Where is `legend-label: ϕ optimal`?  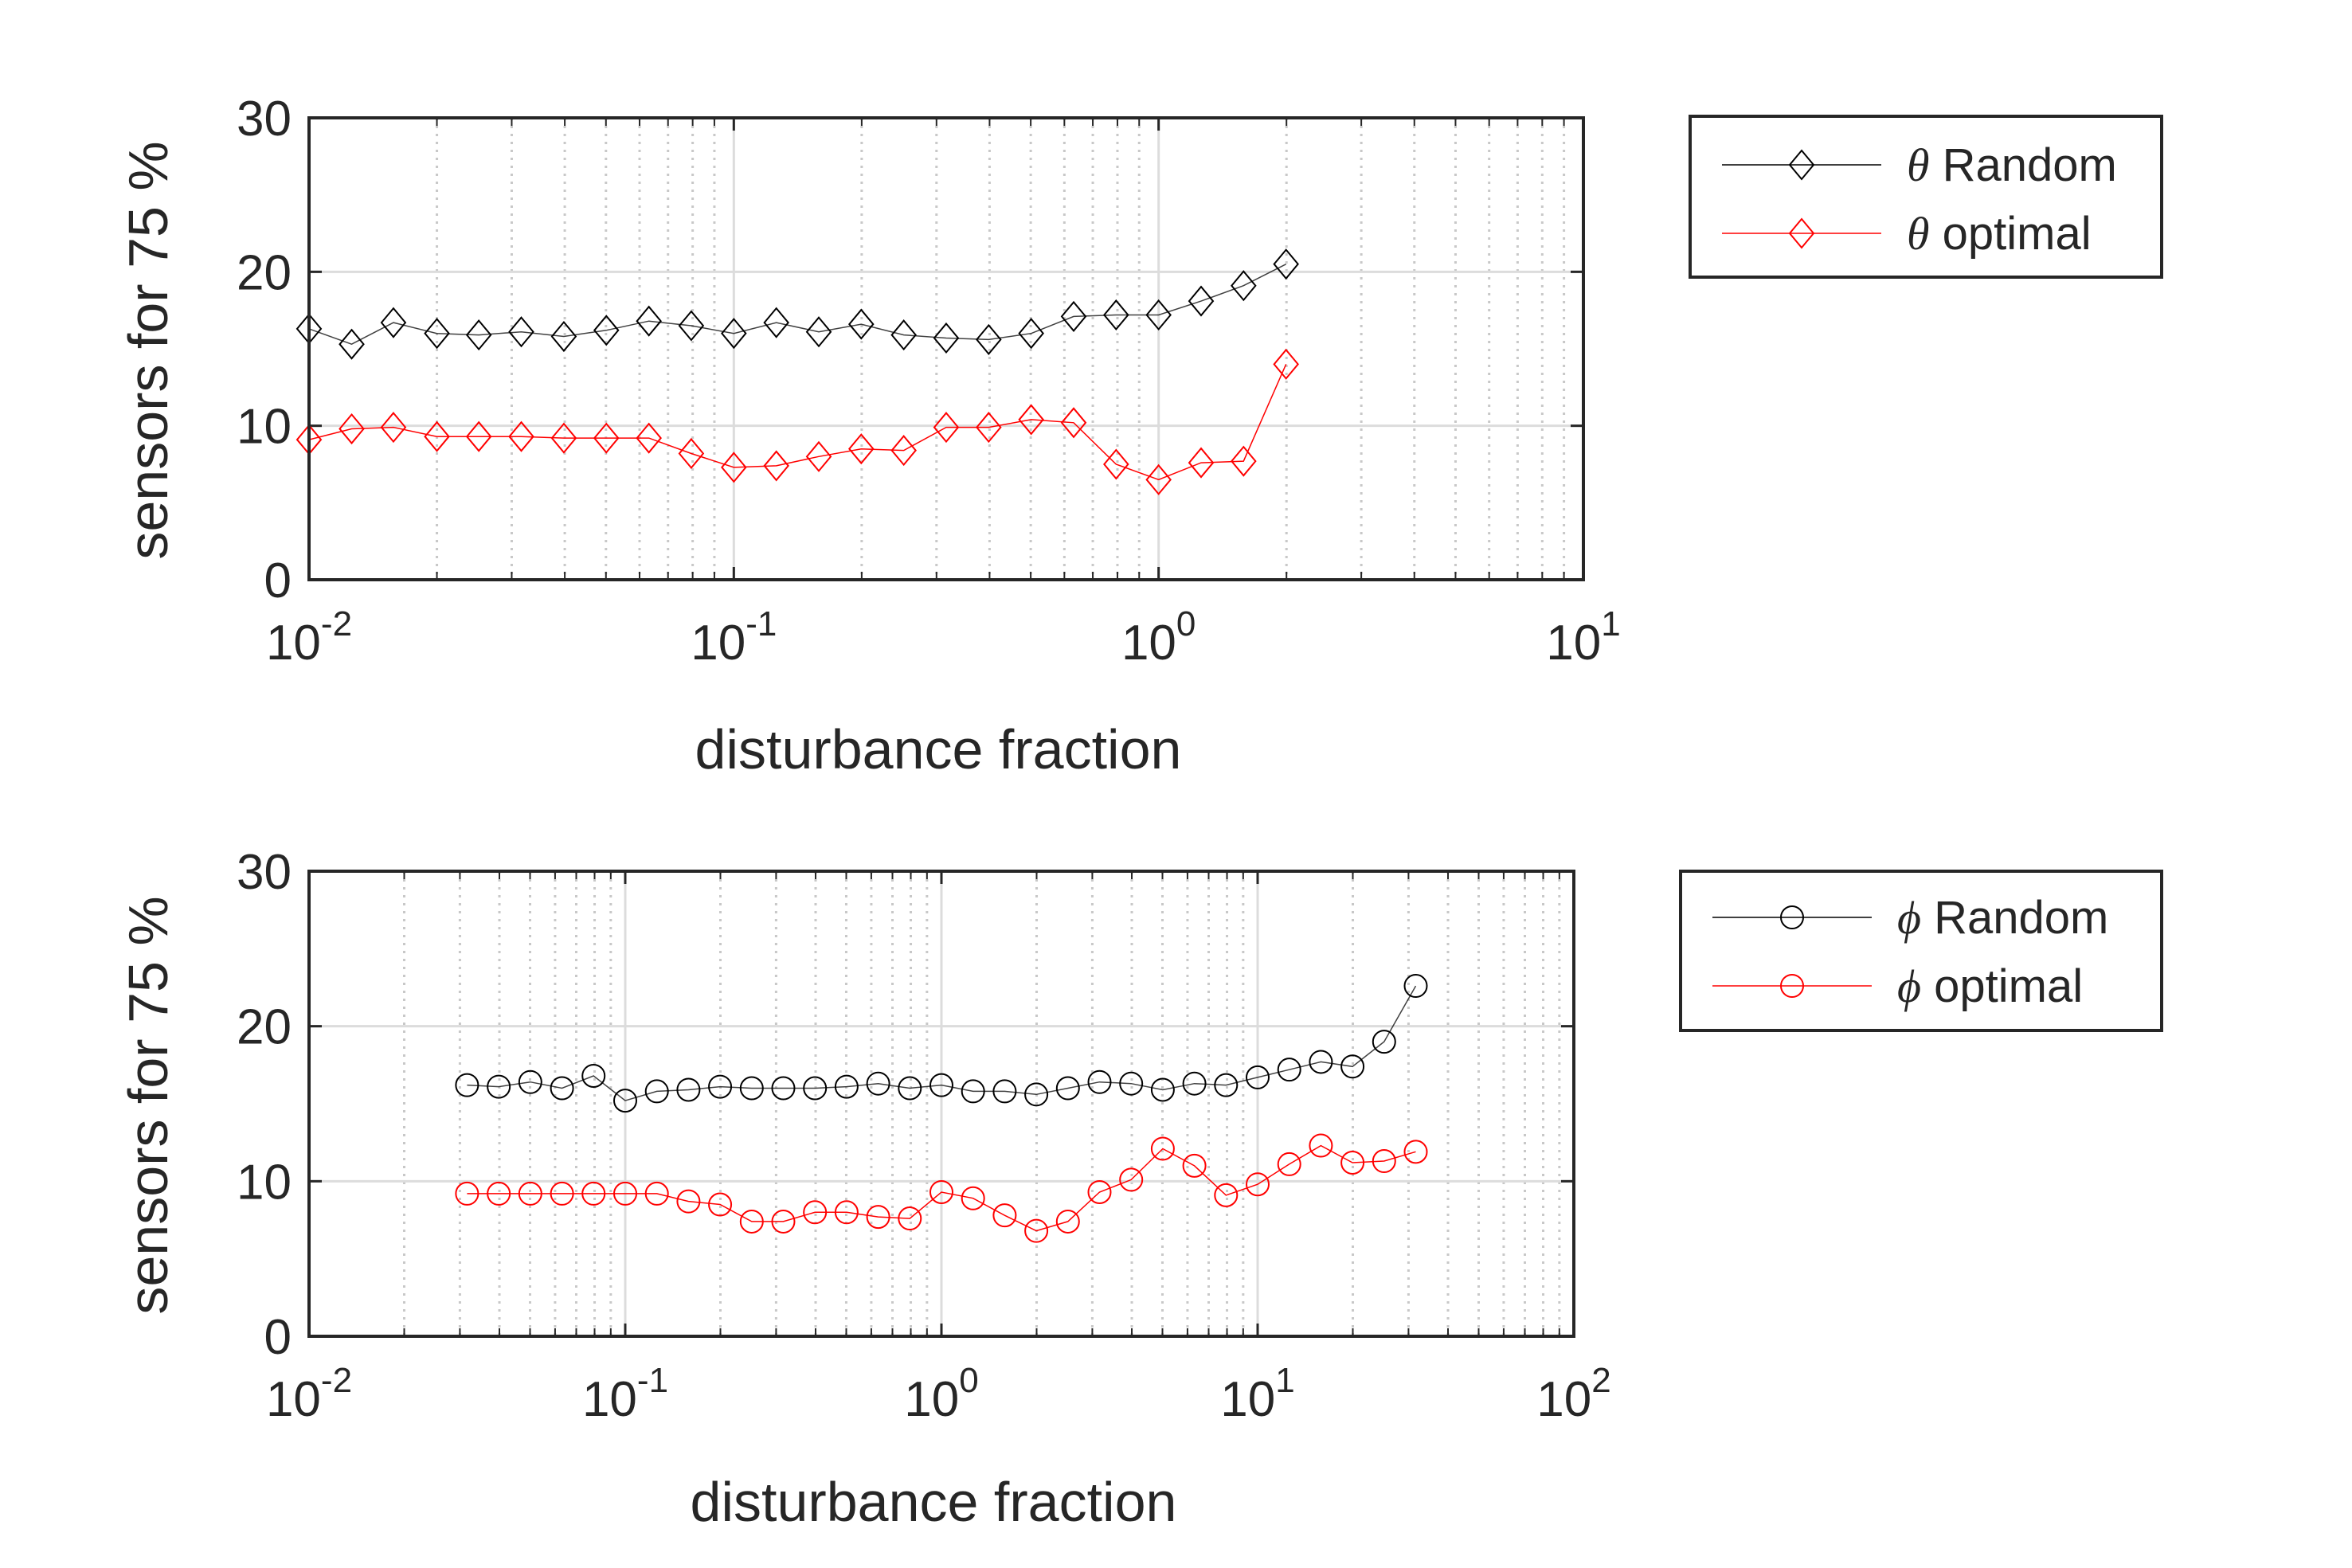 legend-label: ϕ optimal is located at coordinates (1990, 986).